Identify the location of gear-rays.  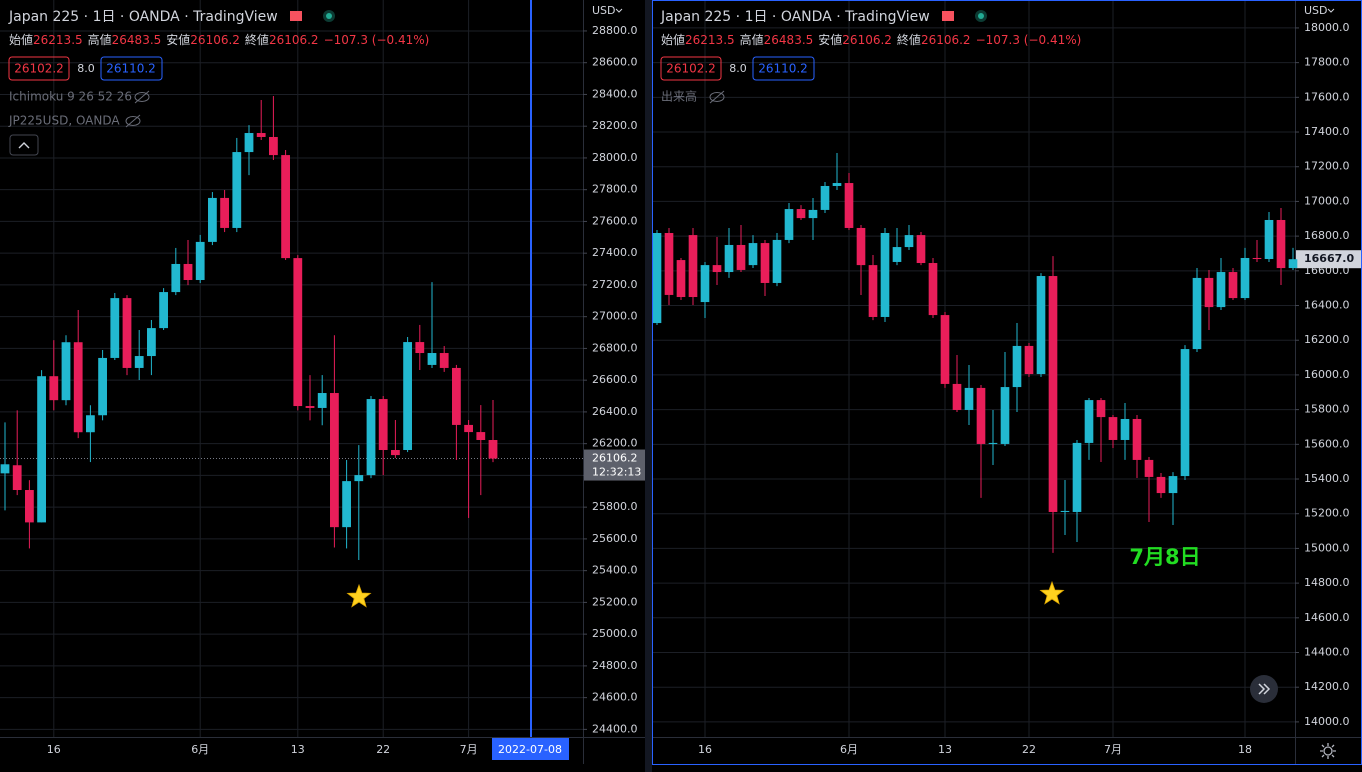
(1328, 751).